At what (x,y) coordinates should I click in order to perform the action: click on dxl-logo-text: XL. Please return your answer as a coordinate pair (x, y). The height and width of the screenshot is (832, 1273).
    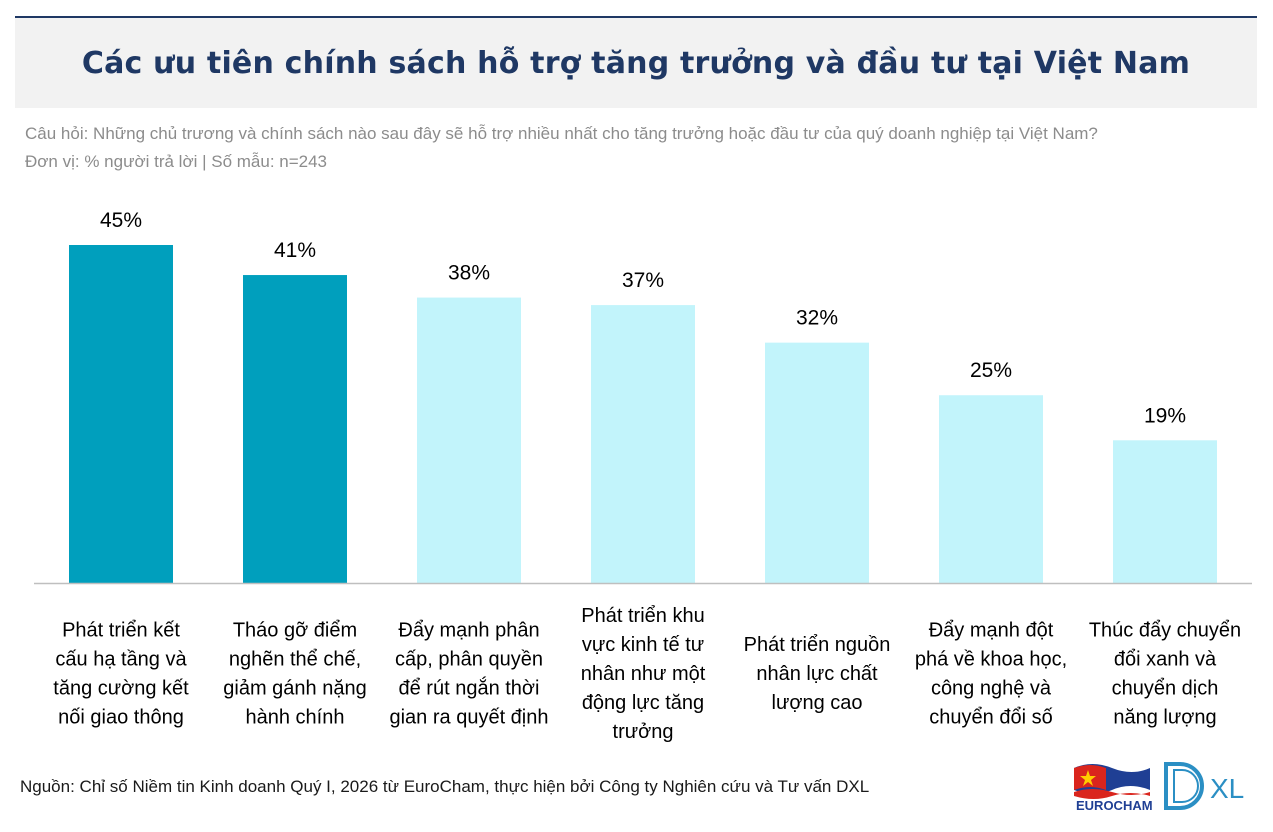
    Looking at the image, I should click on (1227, 788).